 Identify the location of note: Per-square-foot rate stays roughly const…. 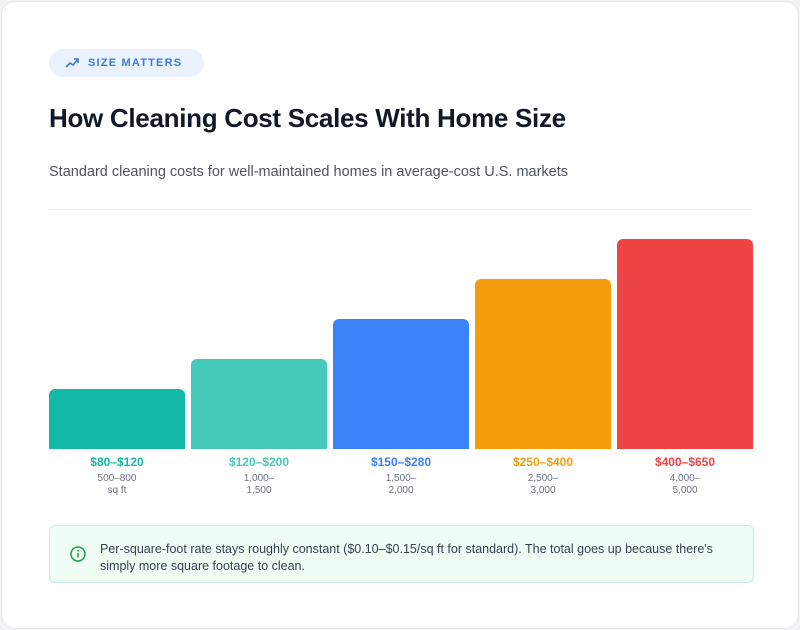
(401, 554).